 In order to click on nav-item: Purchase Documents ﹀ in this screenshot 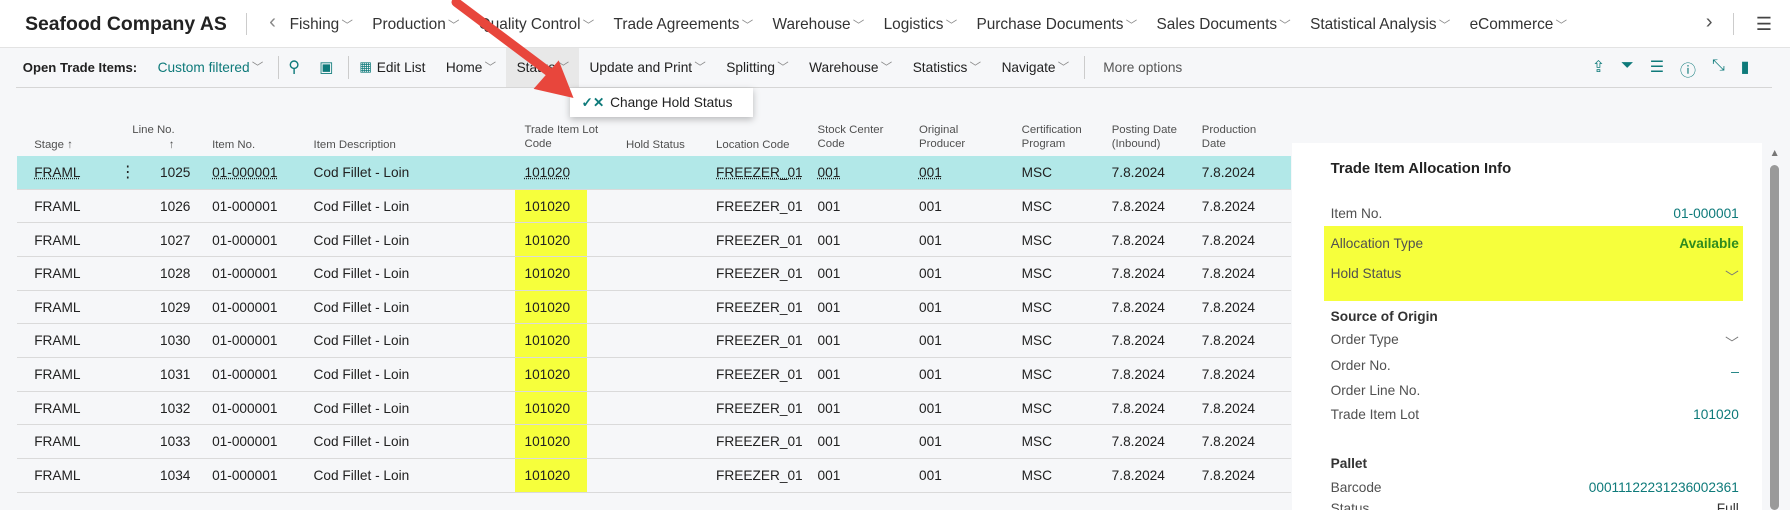, I will do `click(1056, 25)`.